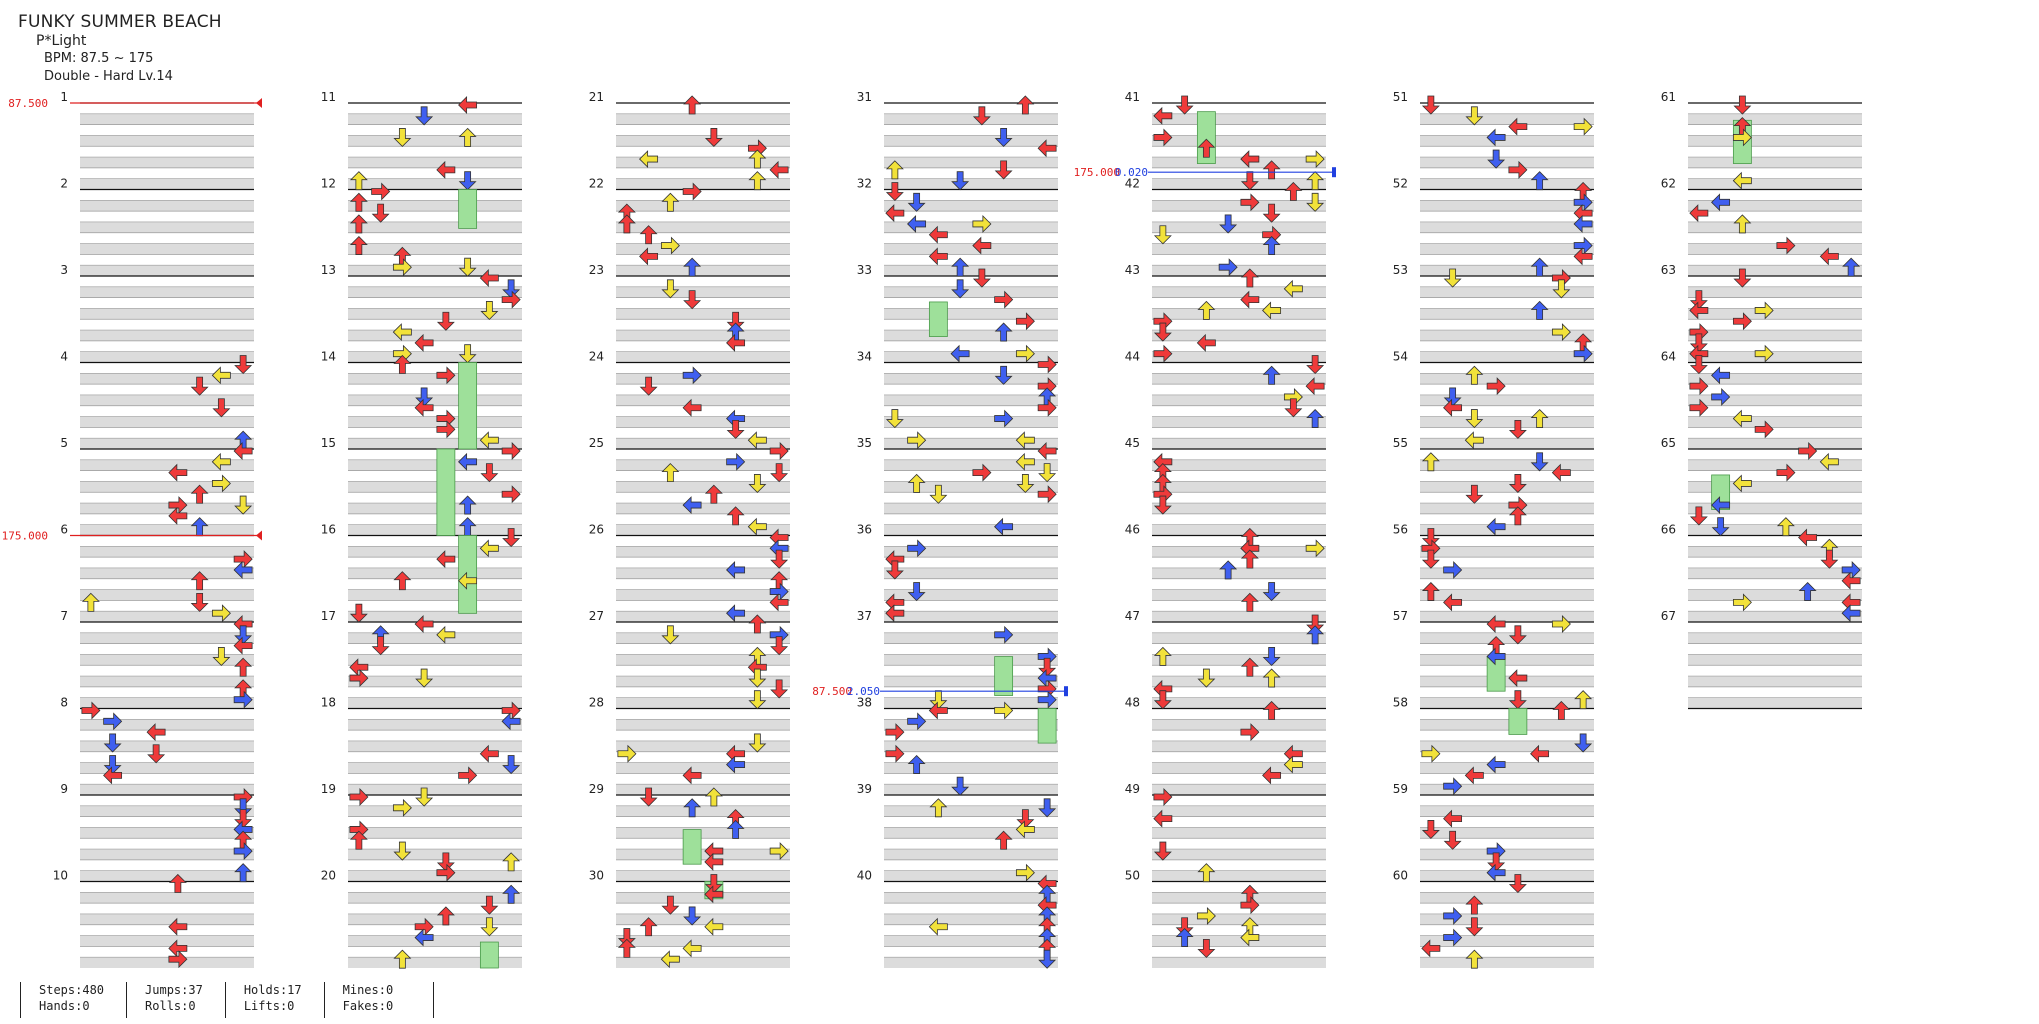  Describe the element at coordinates (328, 789) in the screenshot. I see `measure-number: 19` at that location.